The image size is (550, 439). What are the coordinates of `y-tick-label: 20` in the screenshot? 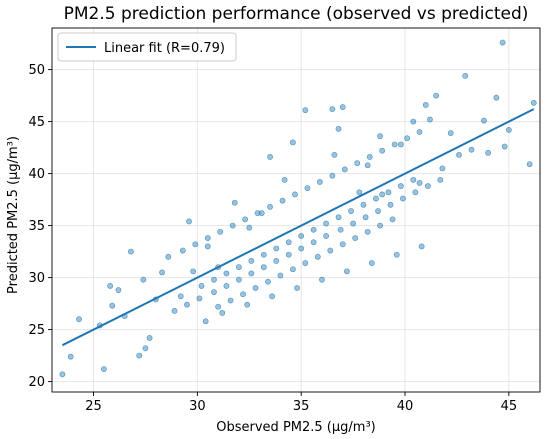 It's located at (36, 382).